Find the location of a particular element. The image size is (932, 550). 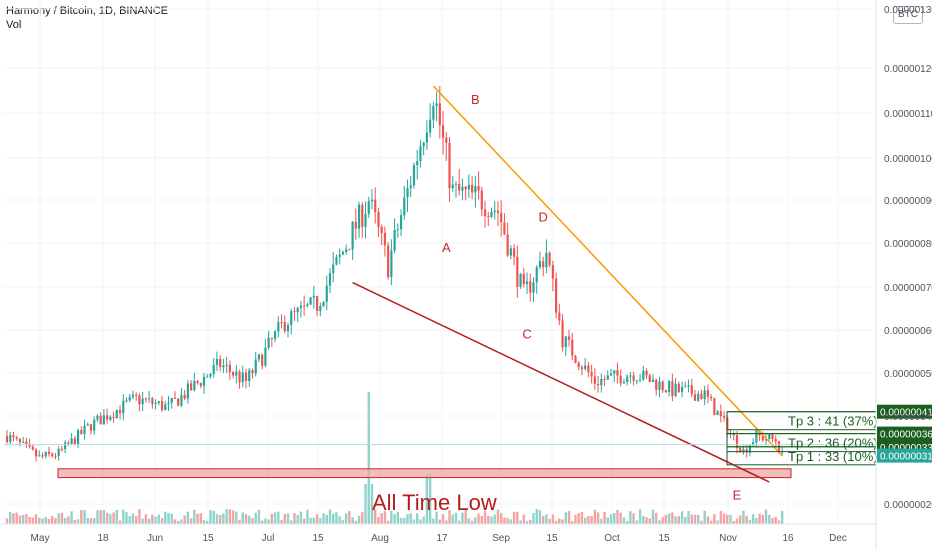

price-tick-label: 0.00000060 is located at coordinates (908, 331).